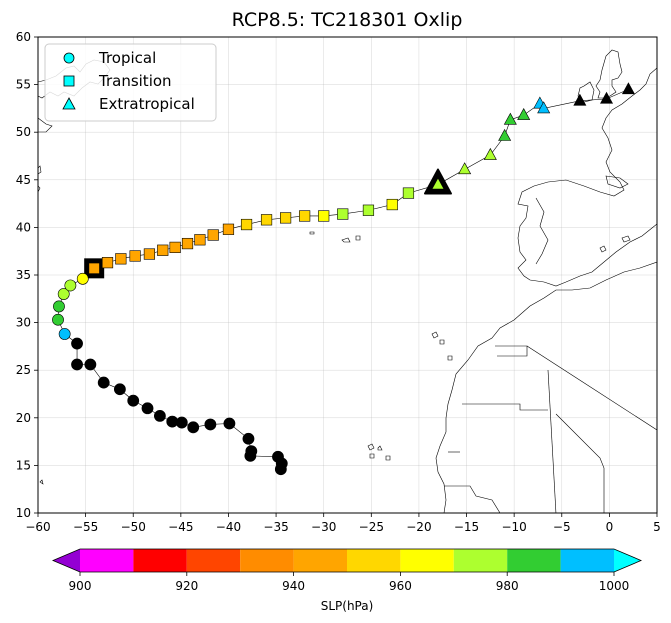 This screenshot has height=623, width=671. Describe the element at coordinates (23, 465) in the screenshot. I see `y-tick-label: 15` at that location.